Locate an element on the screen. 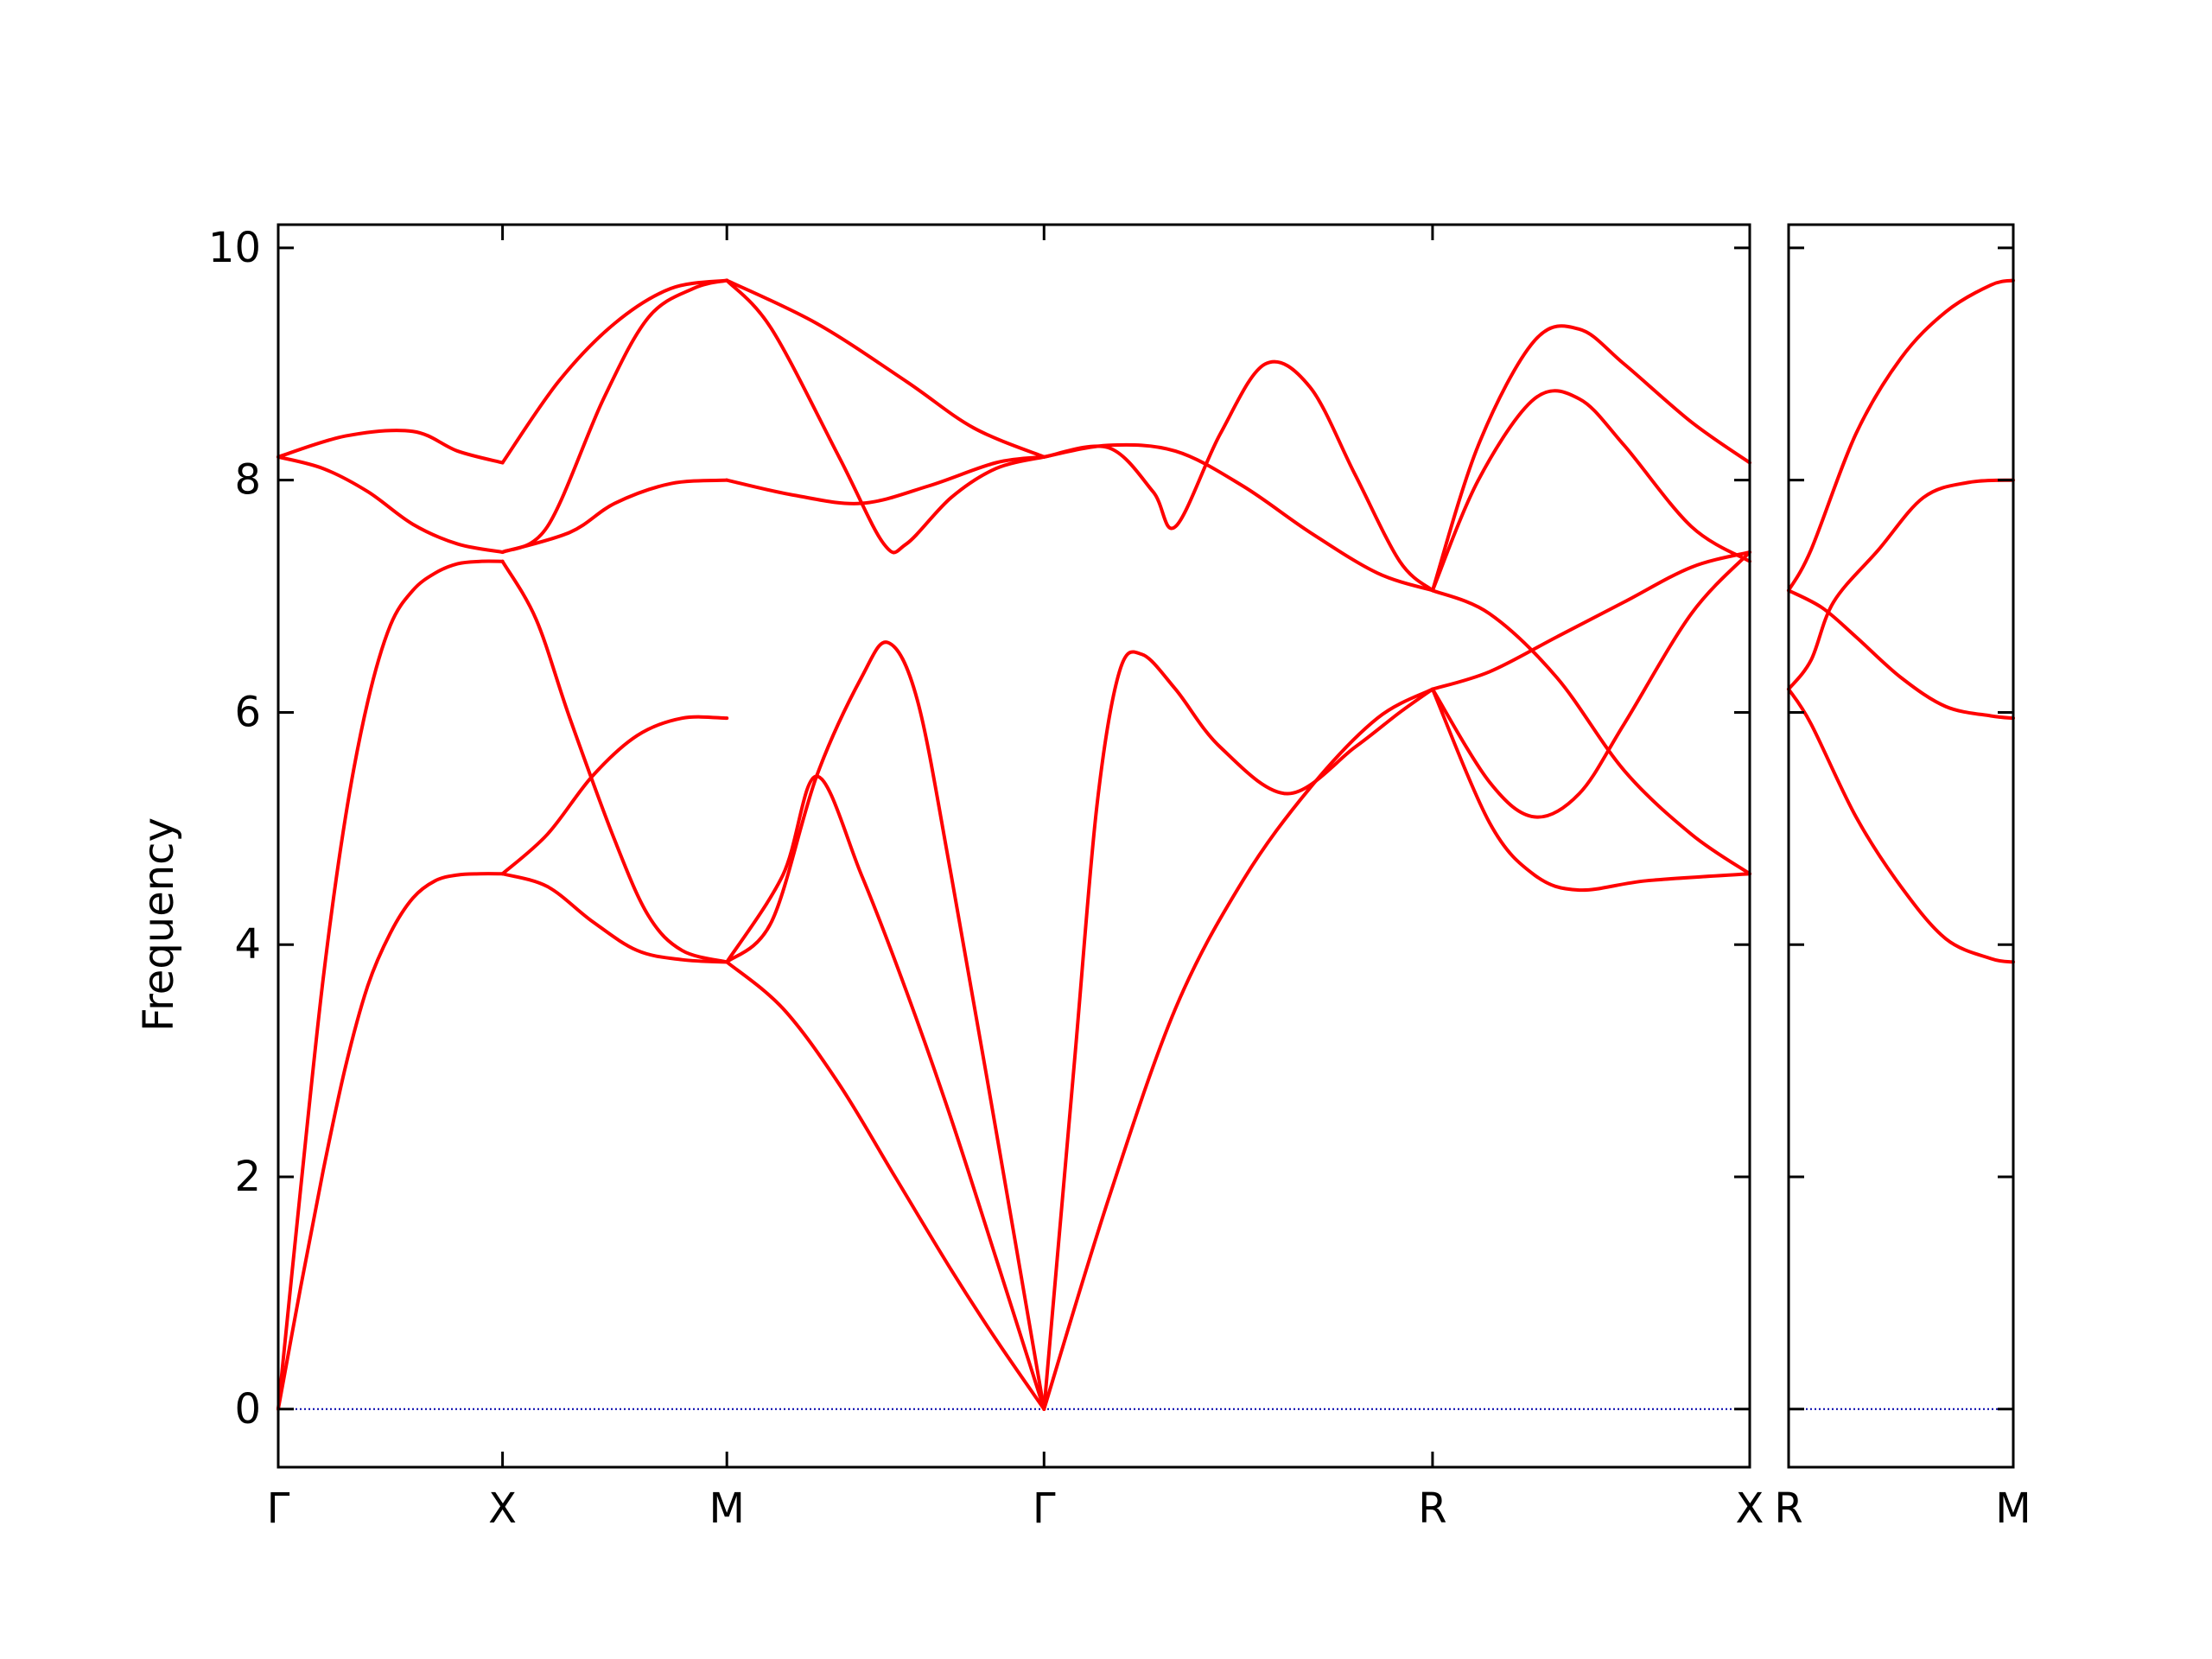 The width and height of the screenshot is (2212, 1659). band-line-seg3-b0 is located at coordinates (1238, 517).